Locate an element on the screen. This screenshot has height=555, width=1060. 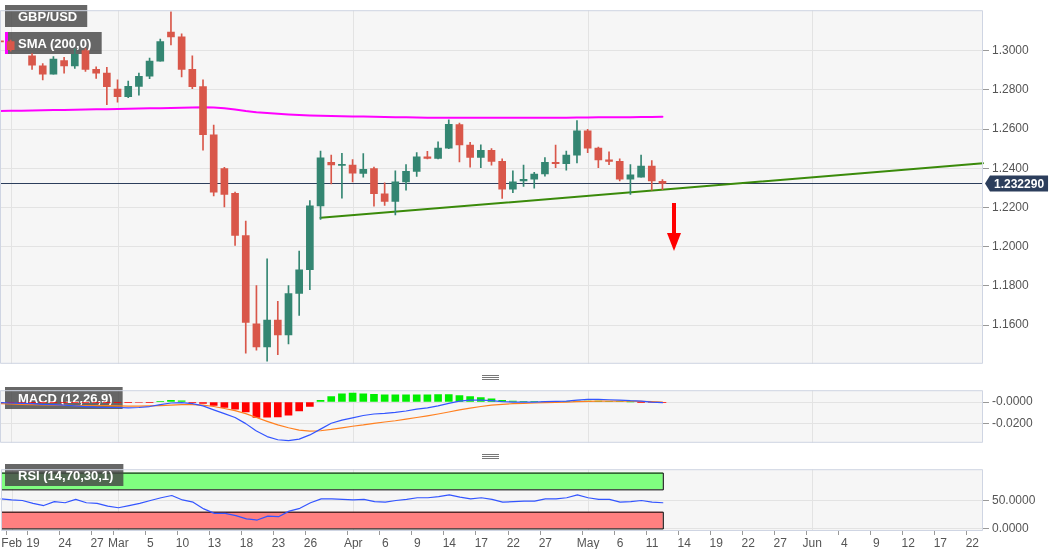
ref-line-label: 1.232290 is located at coordinates (1019, 183).